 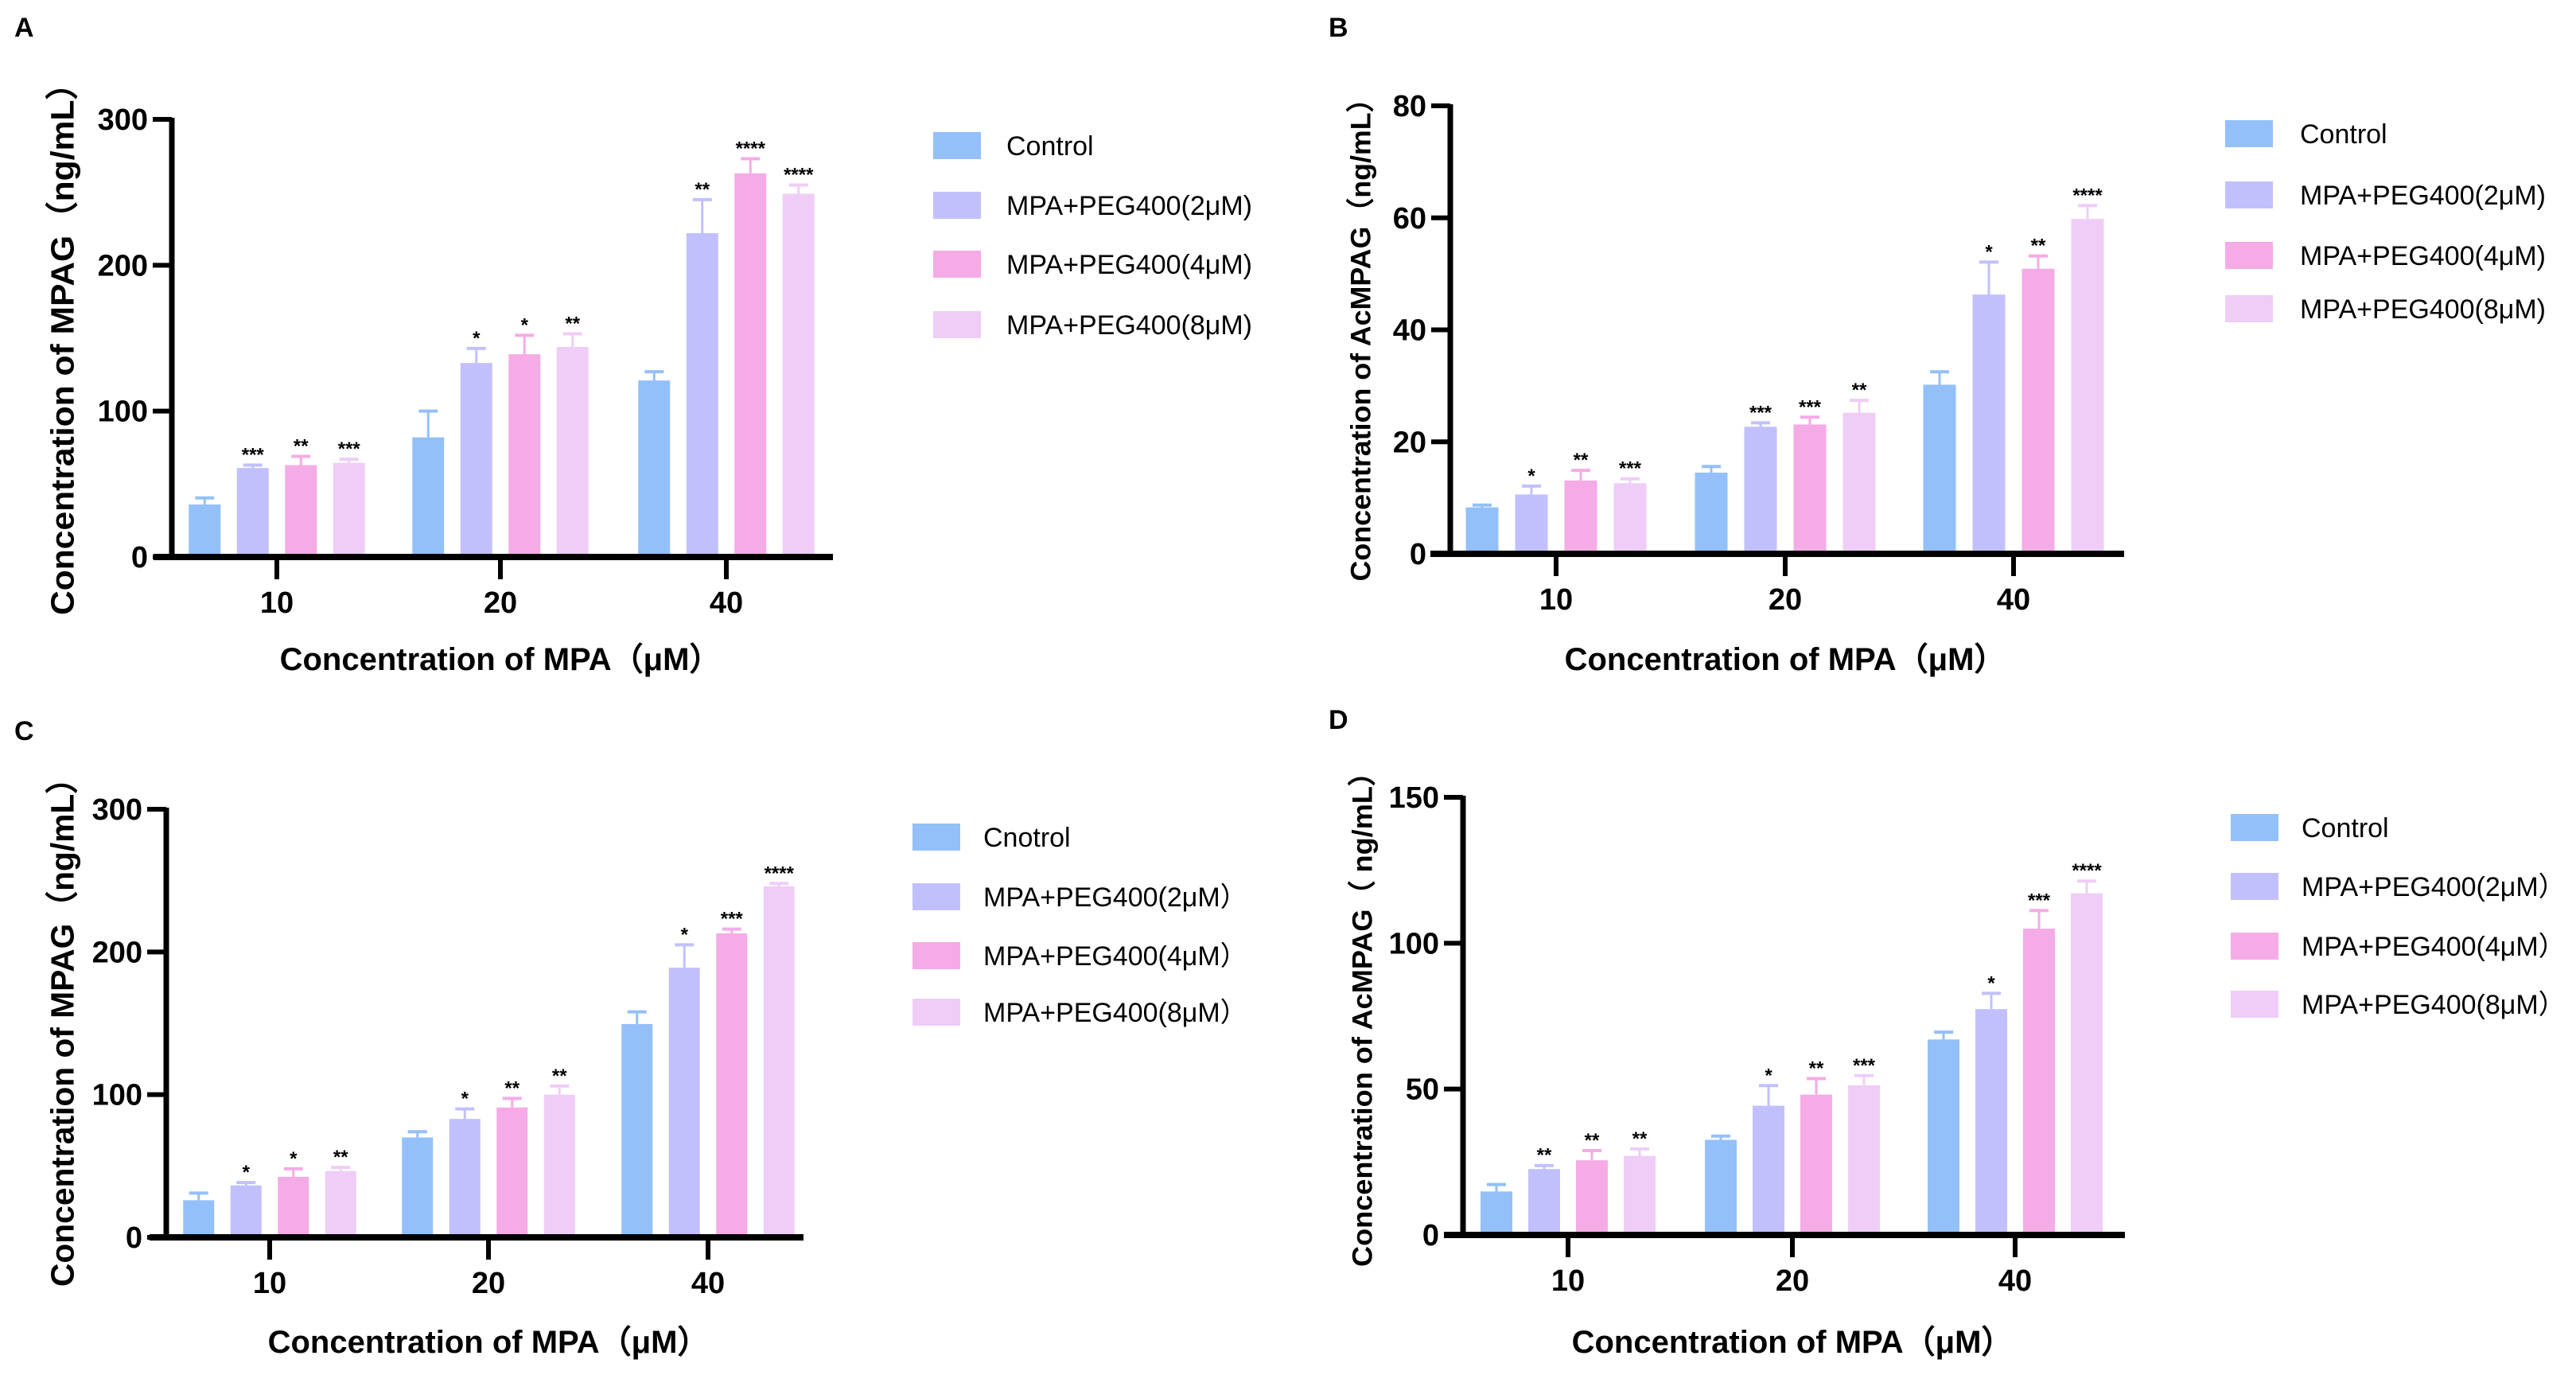 What do you see at coordinates (2346, 828) in the screenshot?
I see `legend-label: Control` at bounding box center [2346, 828].